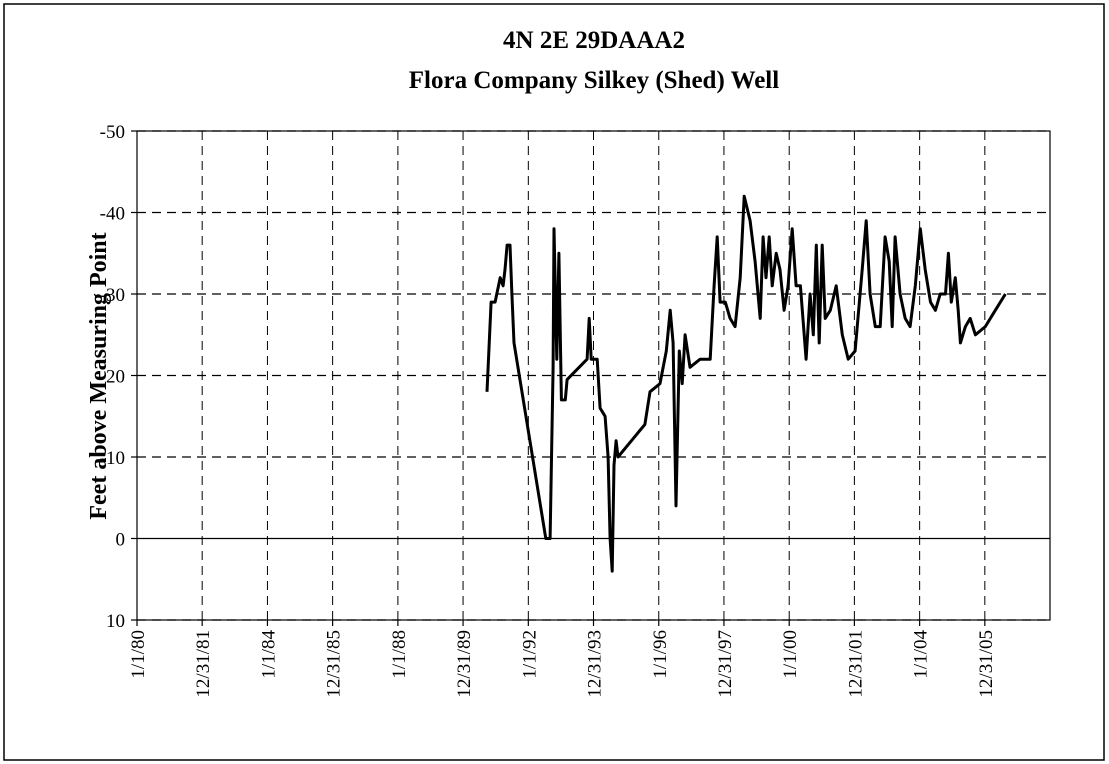 The image size is (1109, 764). I want to click on x-tick-label: 1/1/84, so click(268, 654).